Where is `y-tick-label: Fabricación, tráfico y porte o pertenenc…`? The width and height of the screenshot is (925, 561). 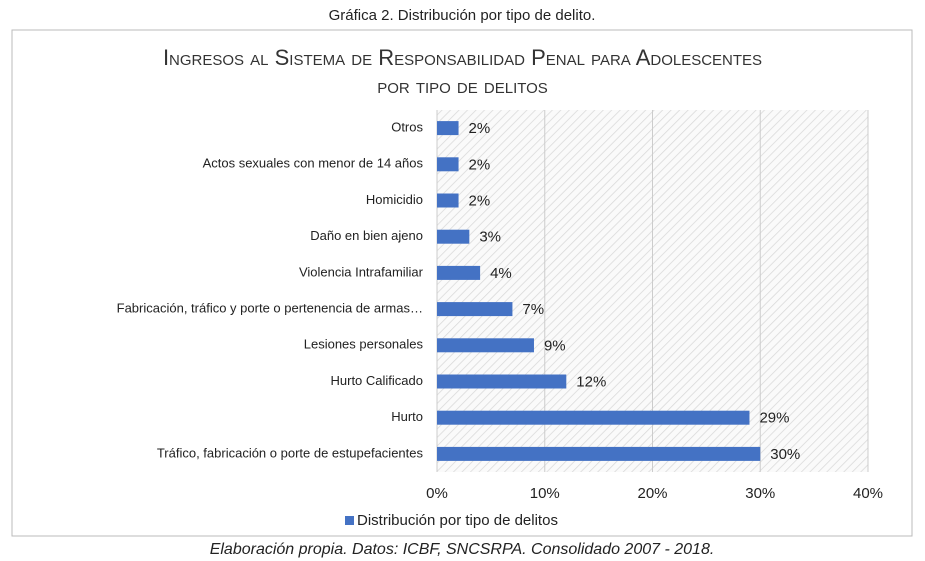
y-tick-label: Fabricación, tráfico y porte o pertenenc… is located at coordinates (270, 308).